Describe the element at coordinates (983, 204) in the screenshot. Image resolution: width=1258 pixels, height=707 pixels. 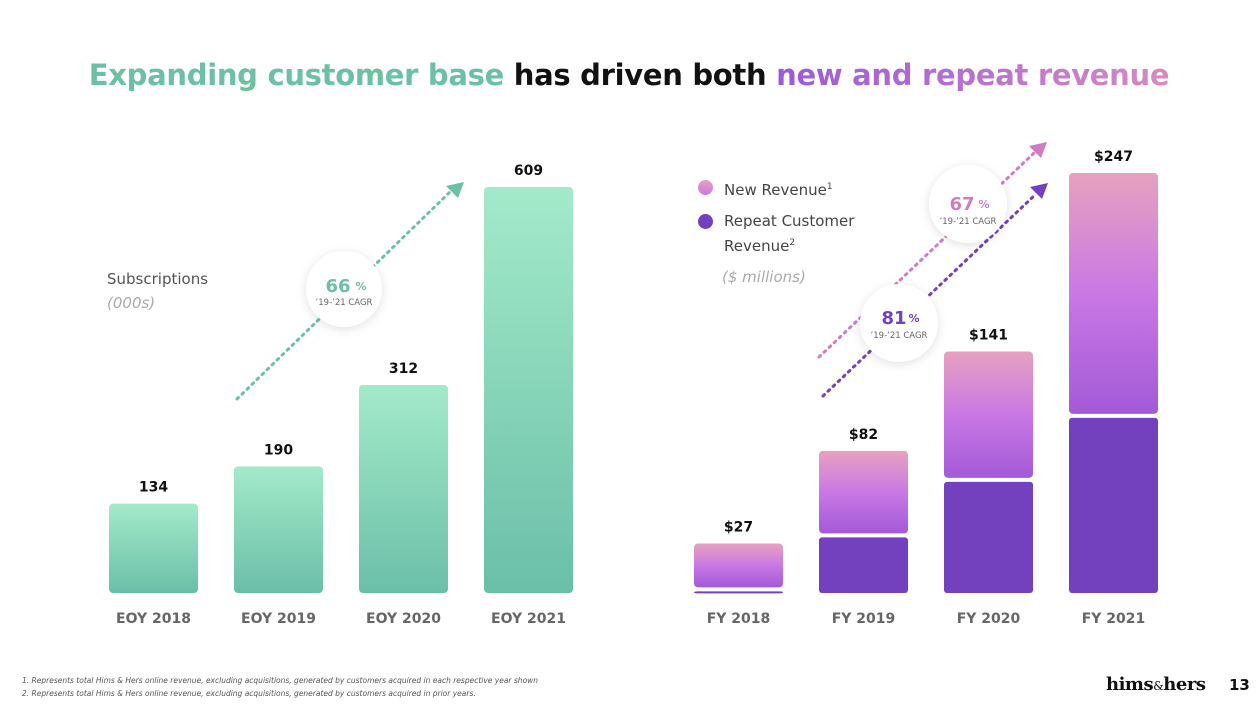
I see `new-cagr-pct: %` at that location.